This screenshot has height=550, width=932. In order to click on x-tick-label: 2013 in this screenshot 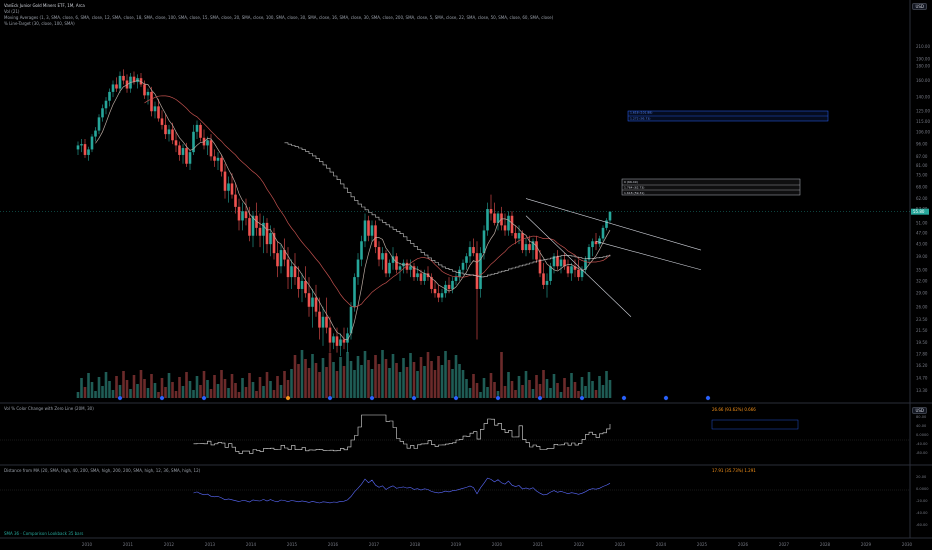, I will do `click(210, 544)`.